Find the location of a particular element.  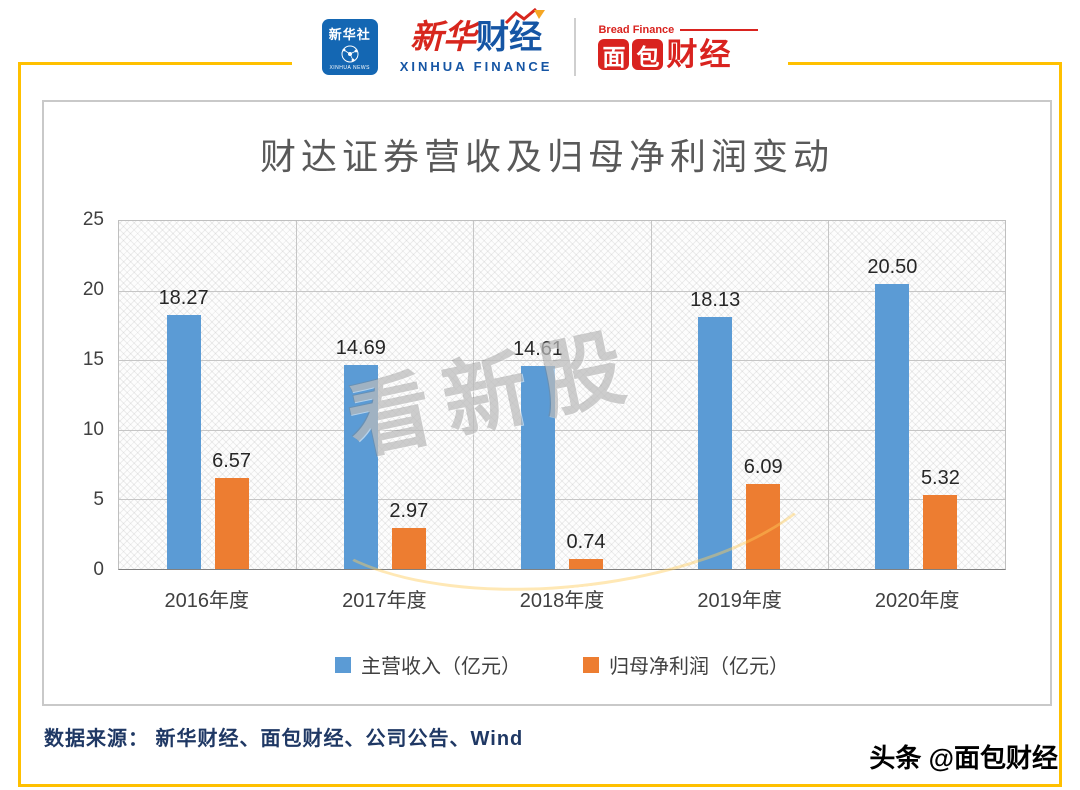

bar-wrap: 2.97 is located at coordinates (408, 534).